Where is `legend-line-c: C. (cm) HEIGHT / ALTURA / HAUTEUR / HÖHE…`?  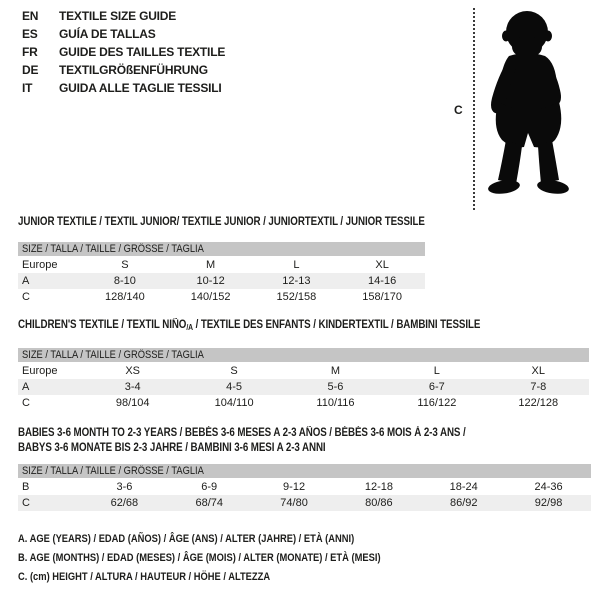 legend-line-c: C. (cm) HEIGHT / ALTURA / HAUTEUR / HÖHE… is located at coordinates (144, 577).